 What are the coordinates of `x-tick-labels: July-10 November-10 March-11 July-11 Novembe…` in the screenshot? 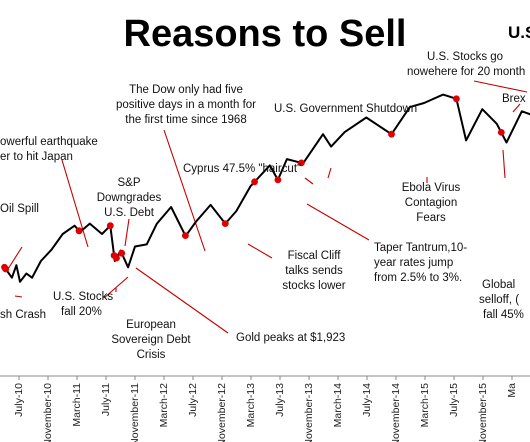 It's located at (265, 409).